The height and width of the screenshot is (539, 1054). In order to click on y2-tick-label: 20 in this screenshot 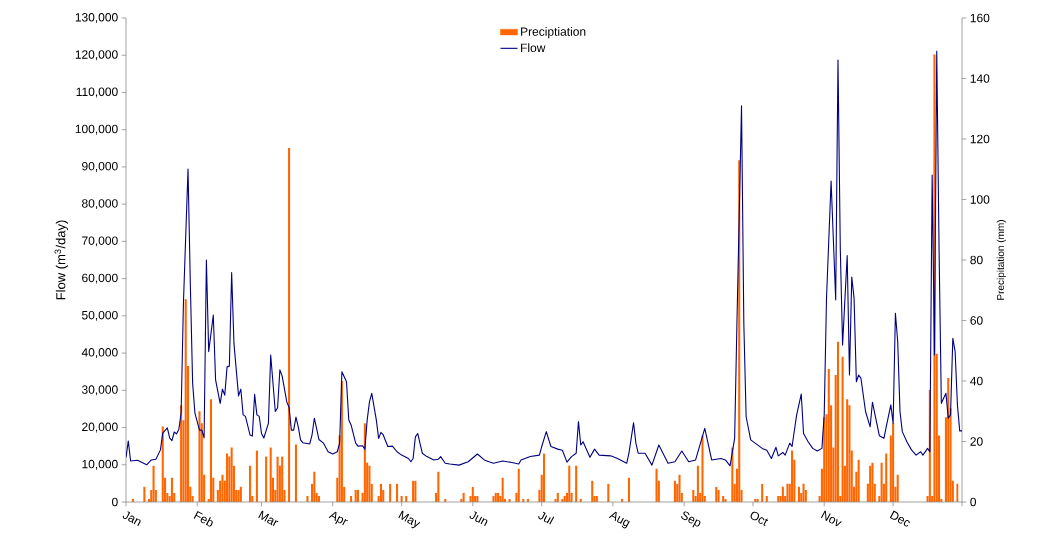, I will do `click(976, 441)`.